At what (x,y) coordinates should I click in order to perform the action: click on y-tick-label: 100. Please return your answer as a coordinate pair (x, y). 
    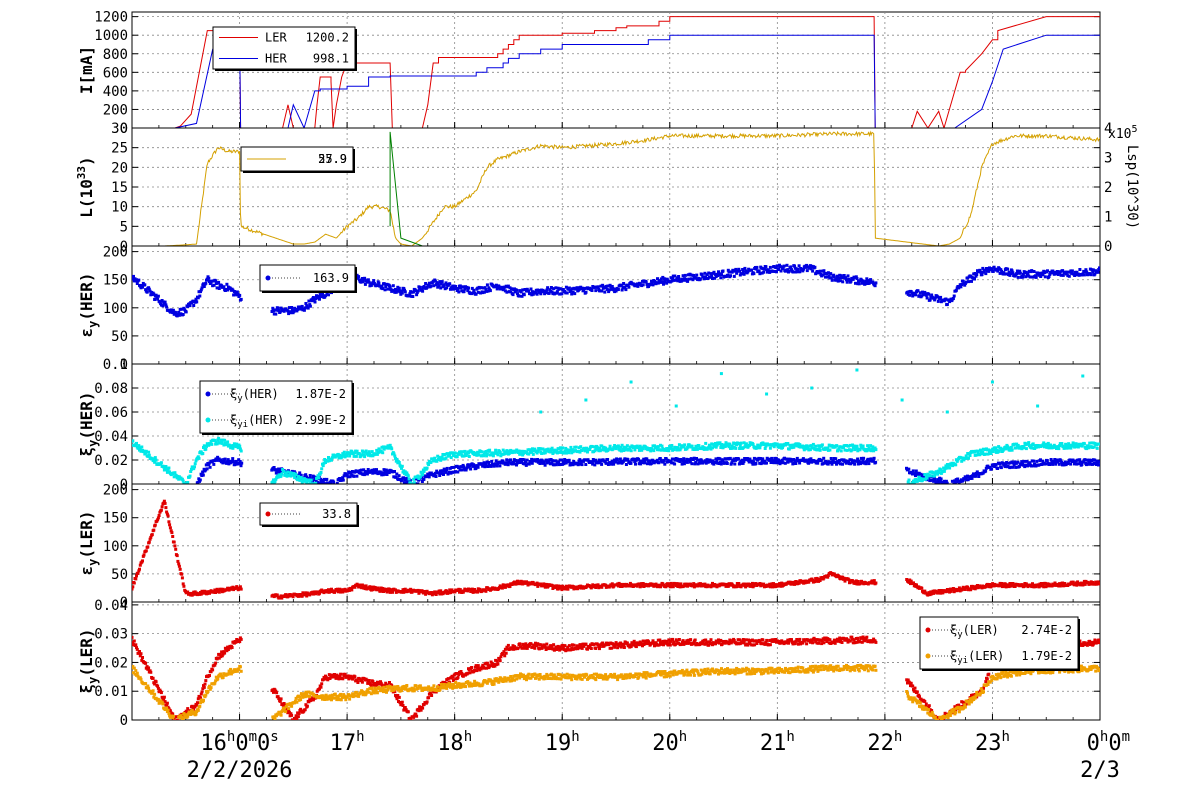
    Looking at the image, I should click on (115, 547).